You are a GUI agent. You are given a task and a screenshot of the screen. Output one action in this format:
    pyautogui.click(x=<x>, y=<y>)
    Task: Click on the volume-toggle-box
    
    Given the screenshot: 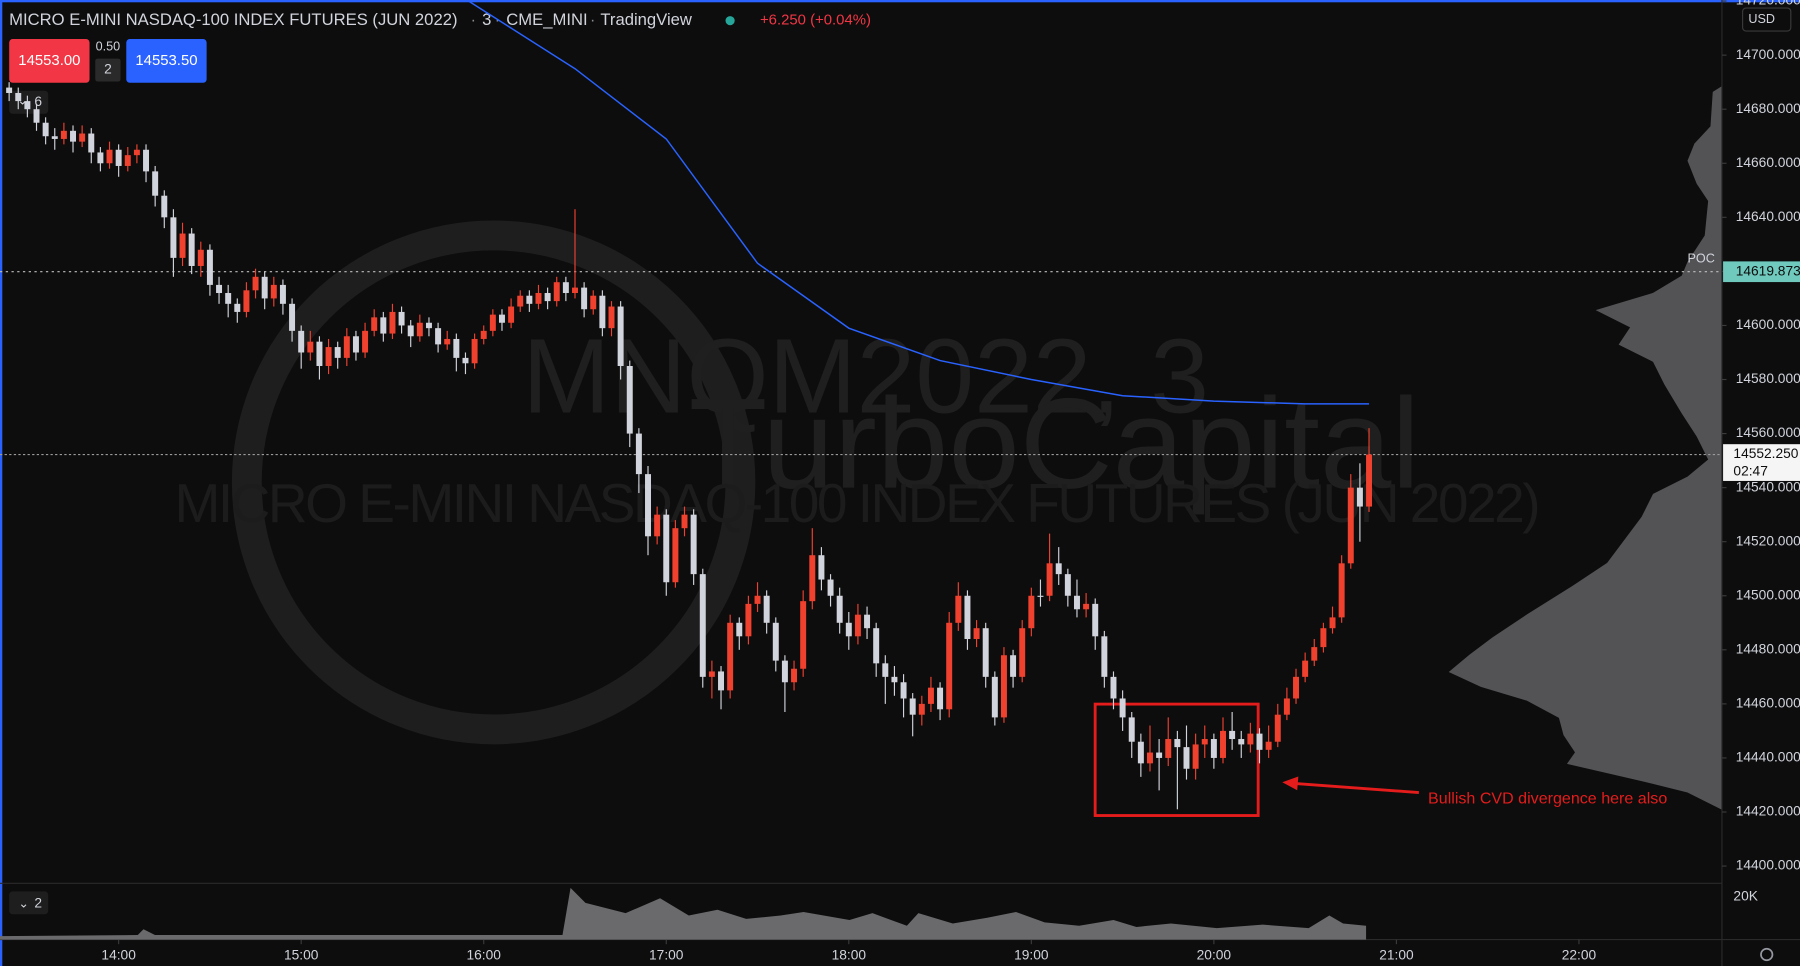 What is the action you would take?
    pyautogui.click(x=29, y=903)
    